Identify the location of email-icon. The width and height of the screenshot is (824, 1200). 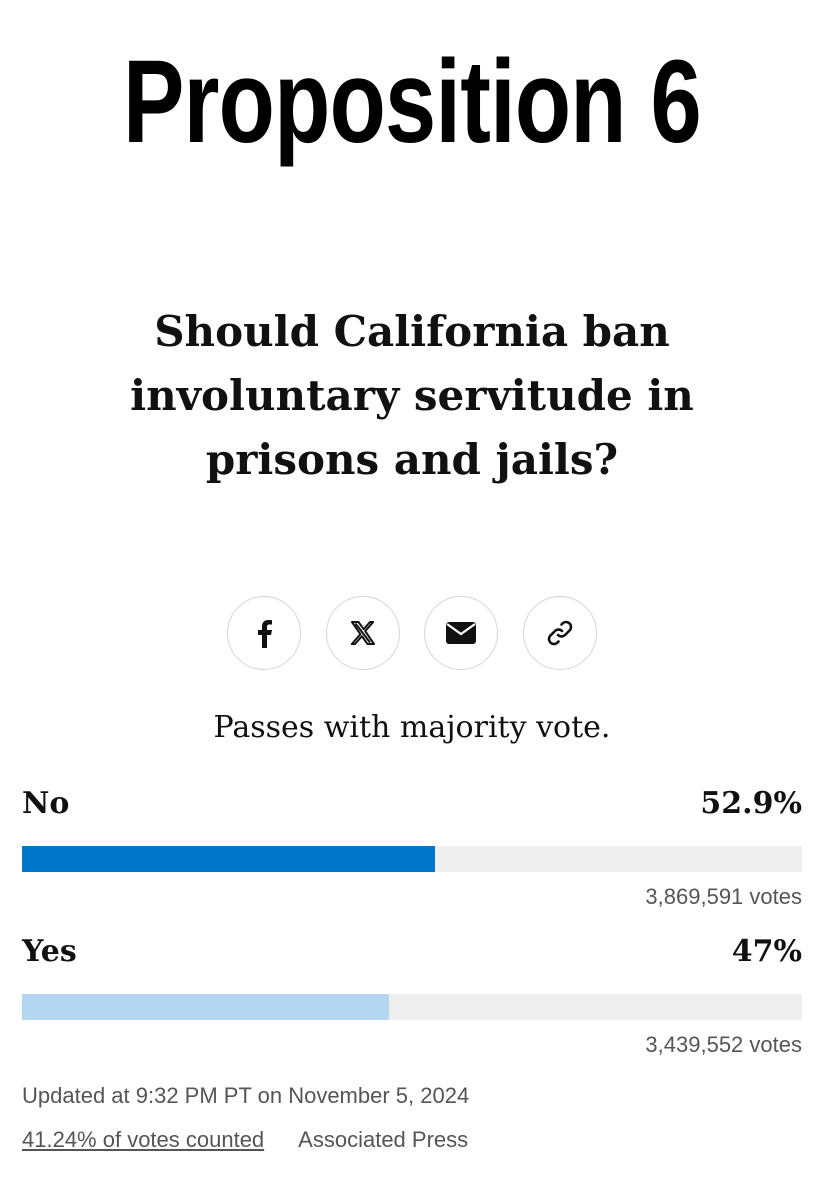
(461, 633).